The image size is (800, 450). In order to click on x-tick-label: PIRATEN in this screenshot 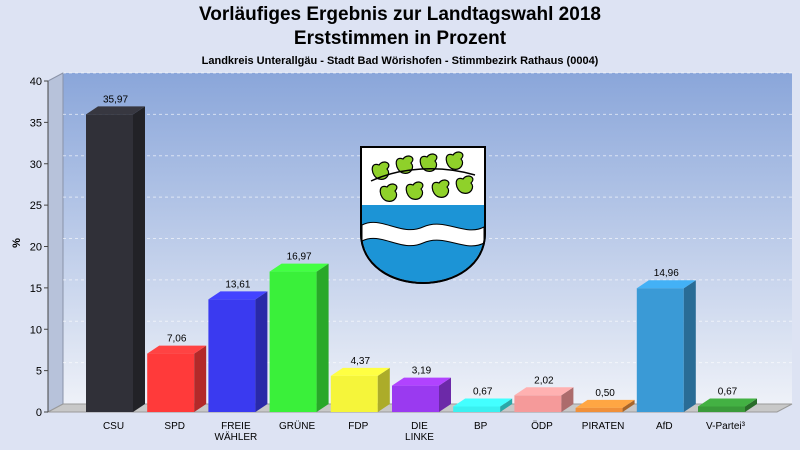, I will do `click(603, 426)`.